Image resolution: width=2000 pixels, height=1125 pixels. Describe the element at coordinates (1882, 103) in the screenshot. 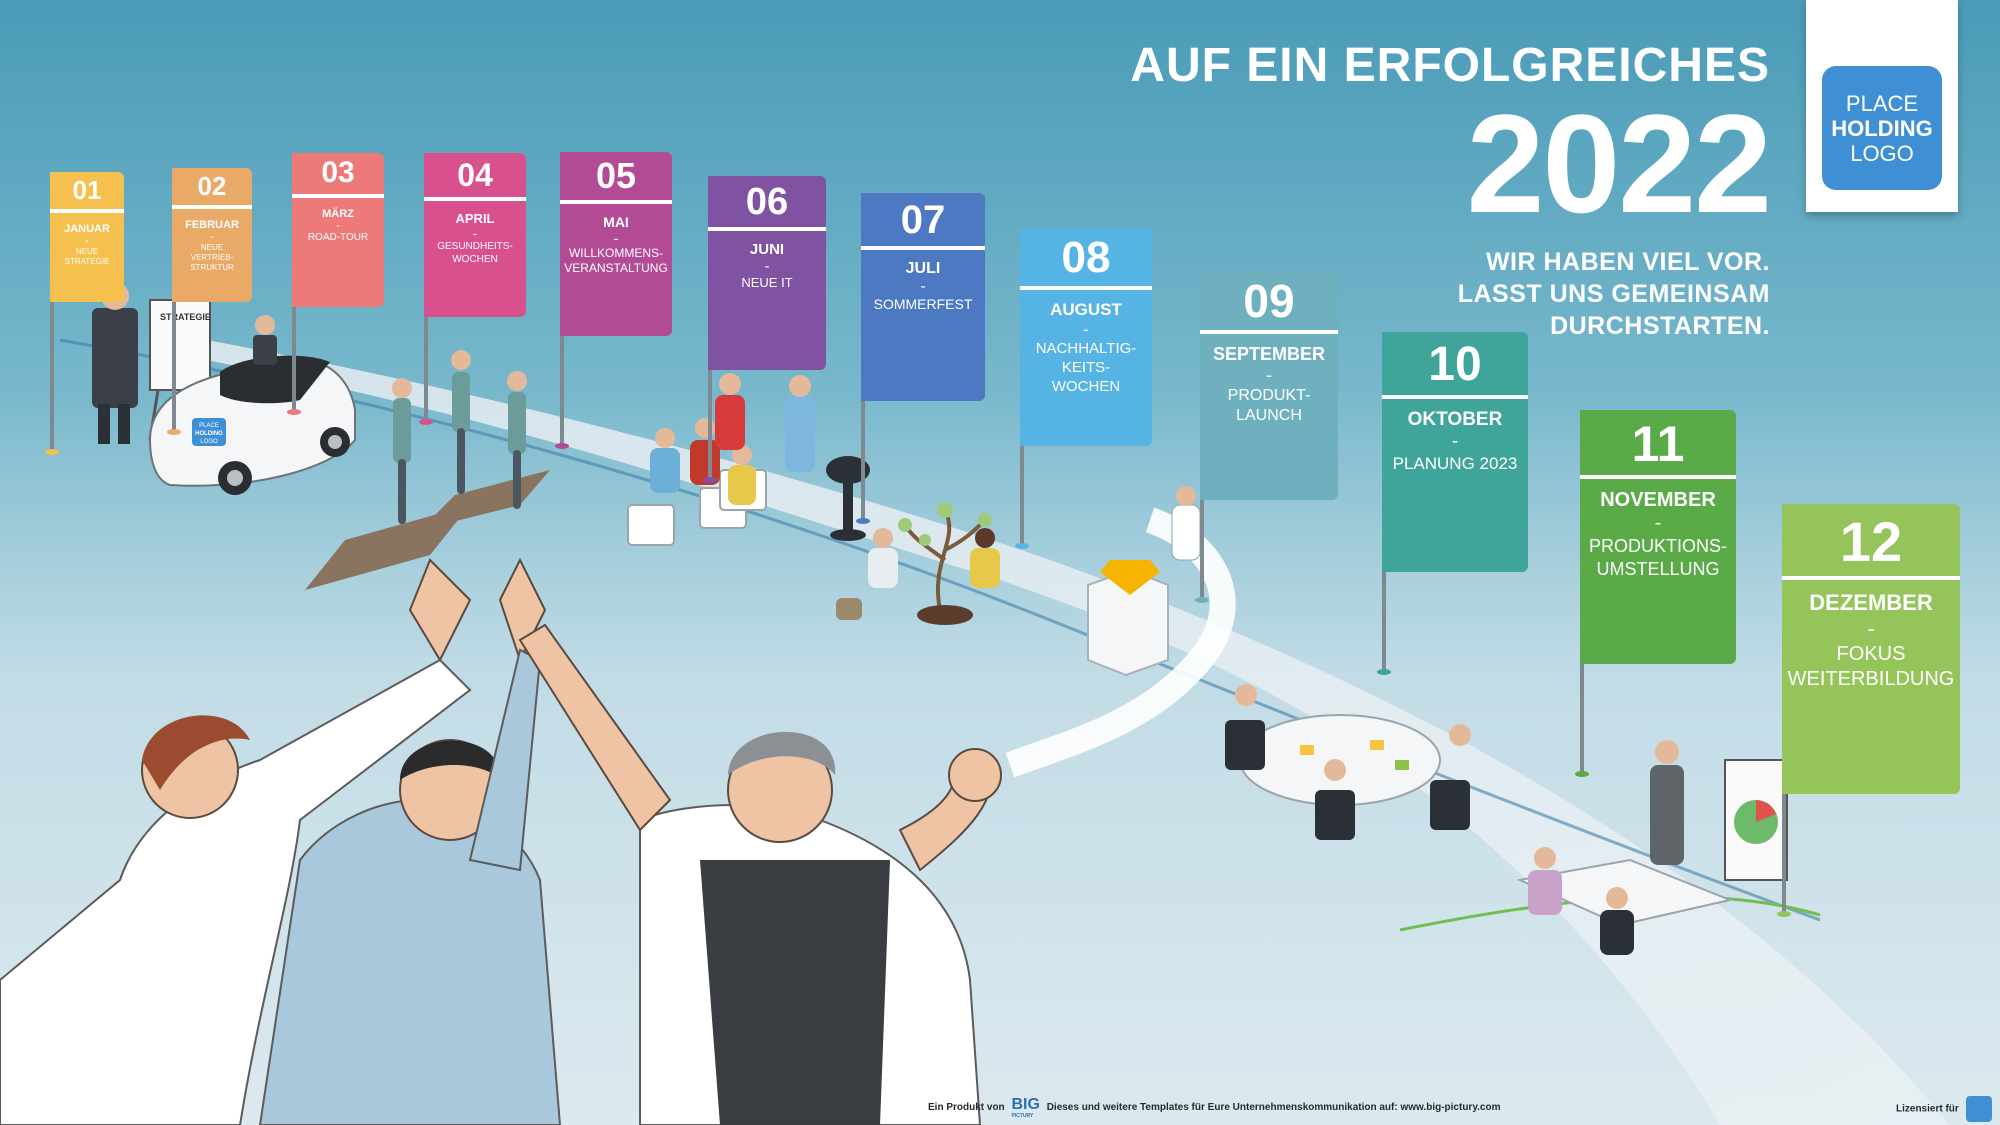

I see `logo-line1: PLACE` at that location.